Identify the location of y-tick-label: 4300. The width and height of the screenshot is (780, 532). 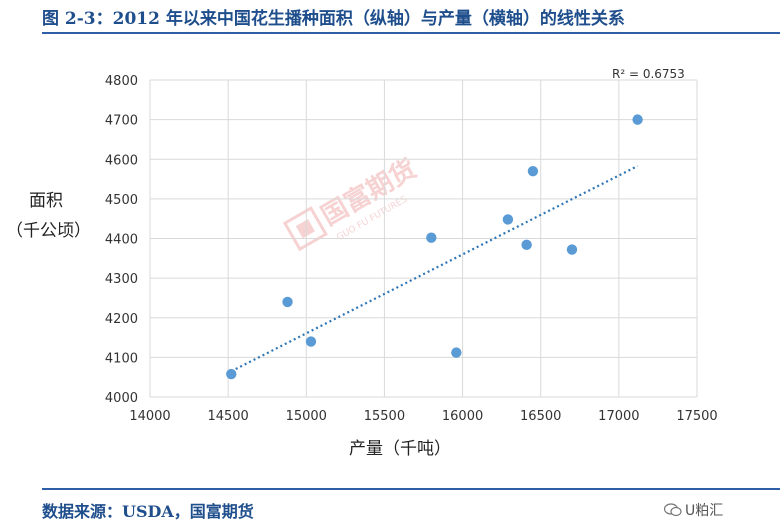
(121, 279).